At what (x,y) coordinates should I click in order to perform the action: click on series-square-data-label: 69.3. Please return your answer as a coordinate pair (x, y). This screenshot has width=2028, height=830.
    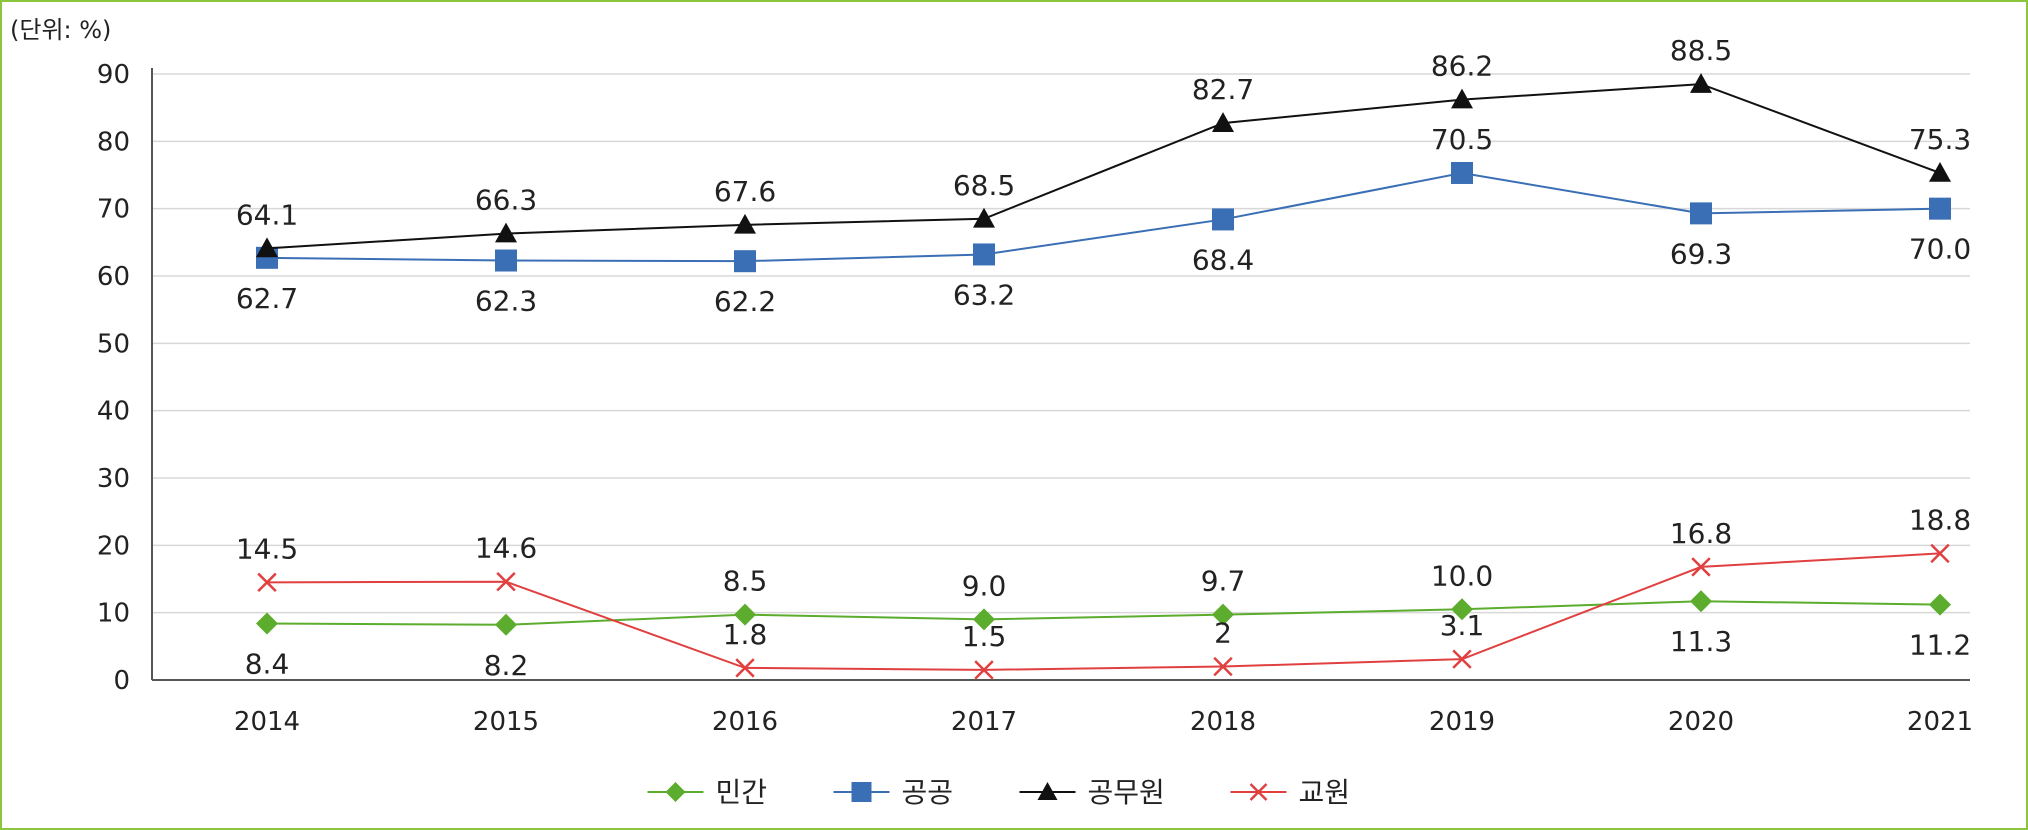
    Looking at the image, I should click on (1701, 253).